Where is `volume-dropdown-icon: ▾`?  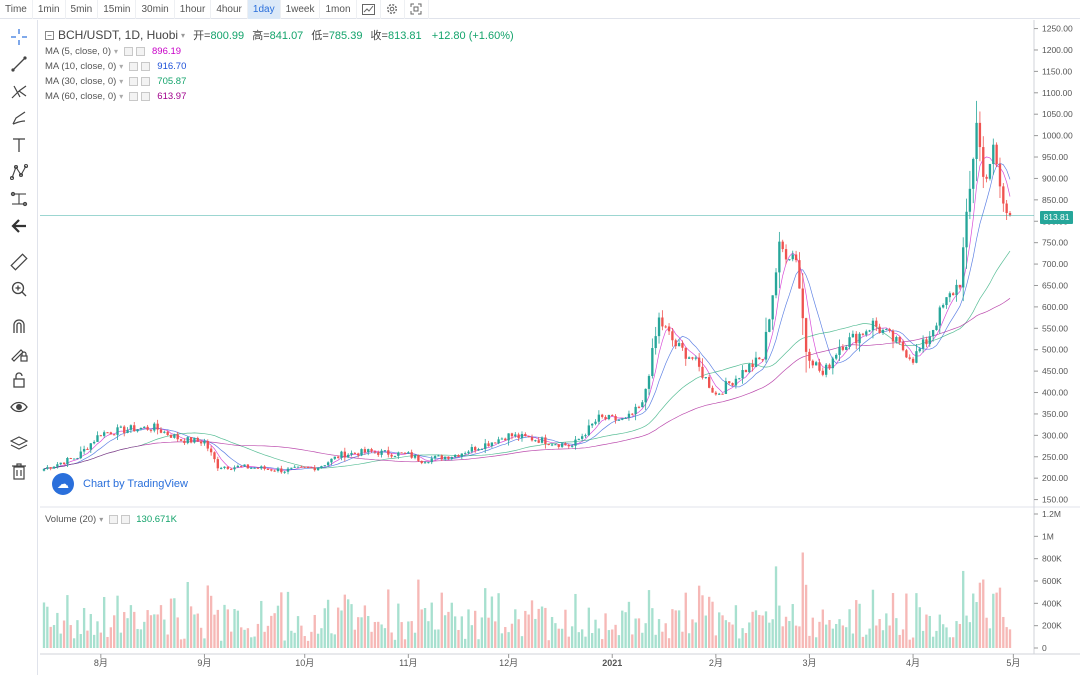
volume-dropdown-icon: ▾ is located at coordinates (101, 519).